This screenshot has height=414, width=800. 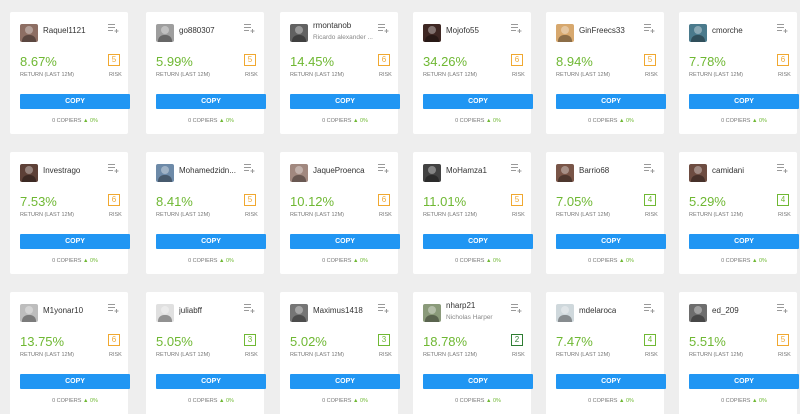 I want to click on trader-username: camidani, so click(x=728, y=170).